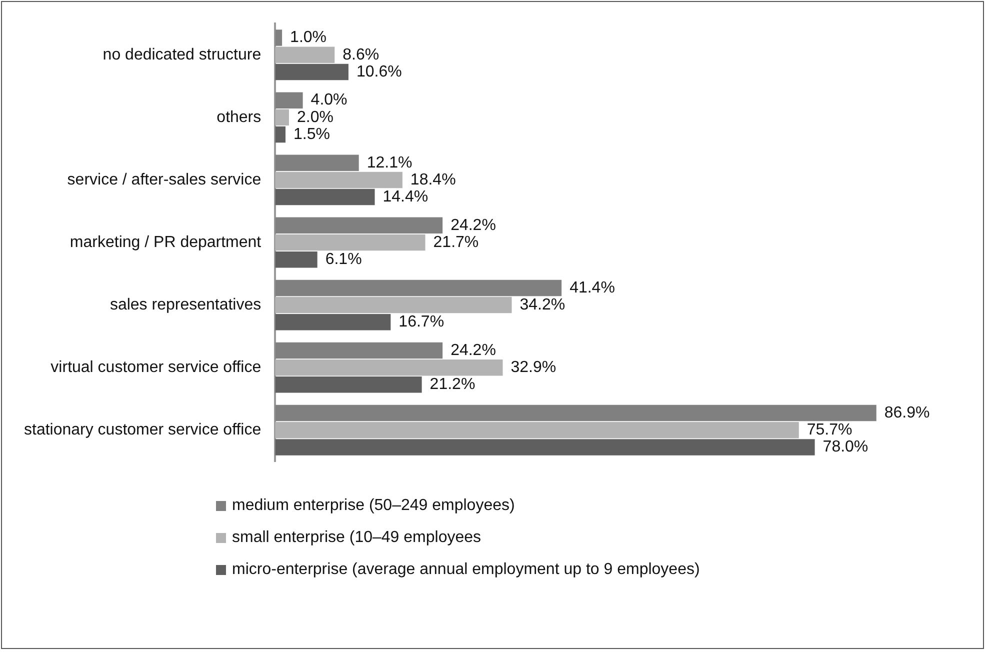  What do you see at coordinates (421, 322) in the screenshot?
I see `data-label: 16.7%` at bounding box center [421, 322].